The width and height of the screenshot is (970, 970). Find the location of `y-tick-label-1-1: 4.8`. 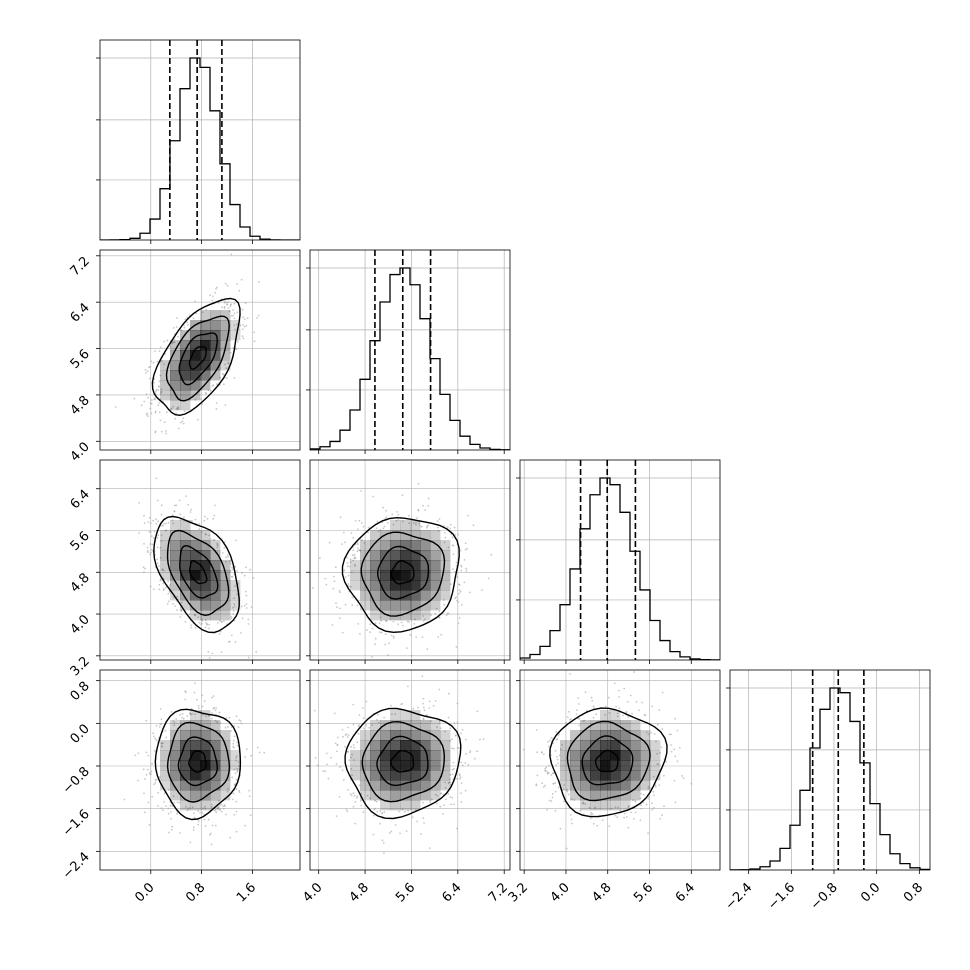

y-tick-label-1-1: 4.8 is located at coordinates (80, 405).